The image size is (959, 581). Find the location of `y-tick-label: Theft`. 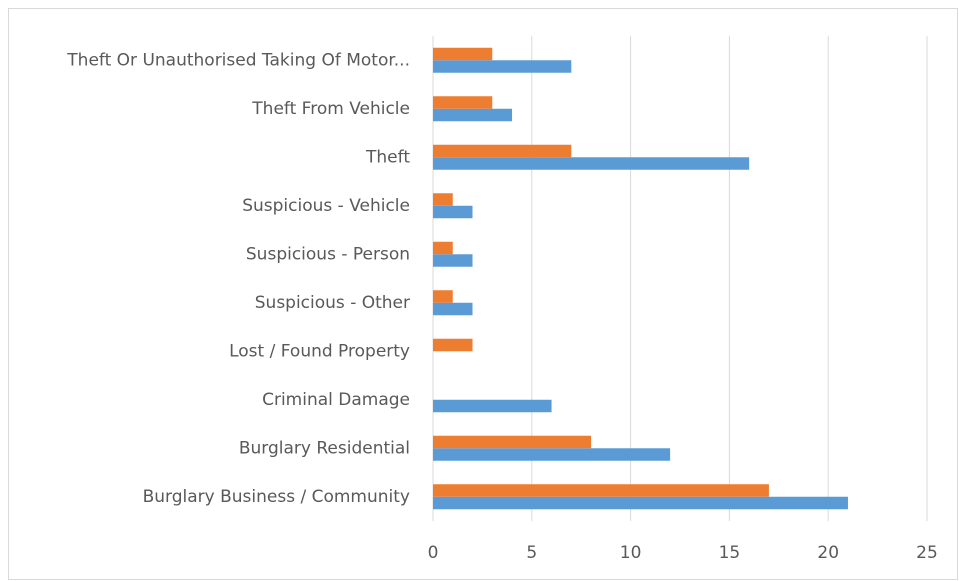

y-tick-label: Theft is located at coordinates (387, 157).